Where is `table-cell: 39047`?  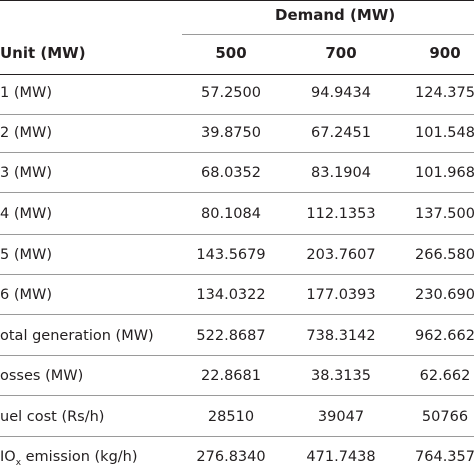
table-cell: 39047 is located at coordinates (341, 417).